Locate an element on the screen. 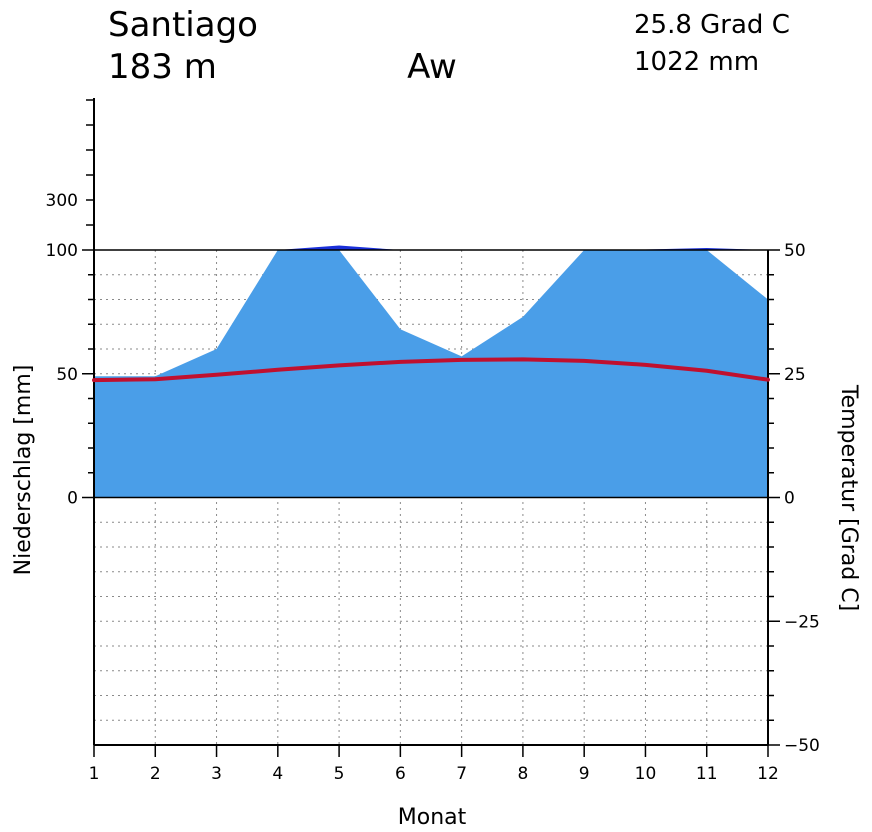 The image size is (872, 832). climate-classification: Aw is located at coordinates (432, 67).